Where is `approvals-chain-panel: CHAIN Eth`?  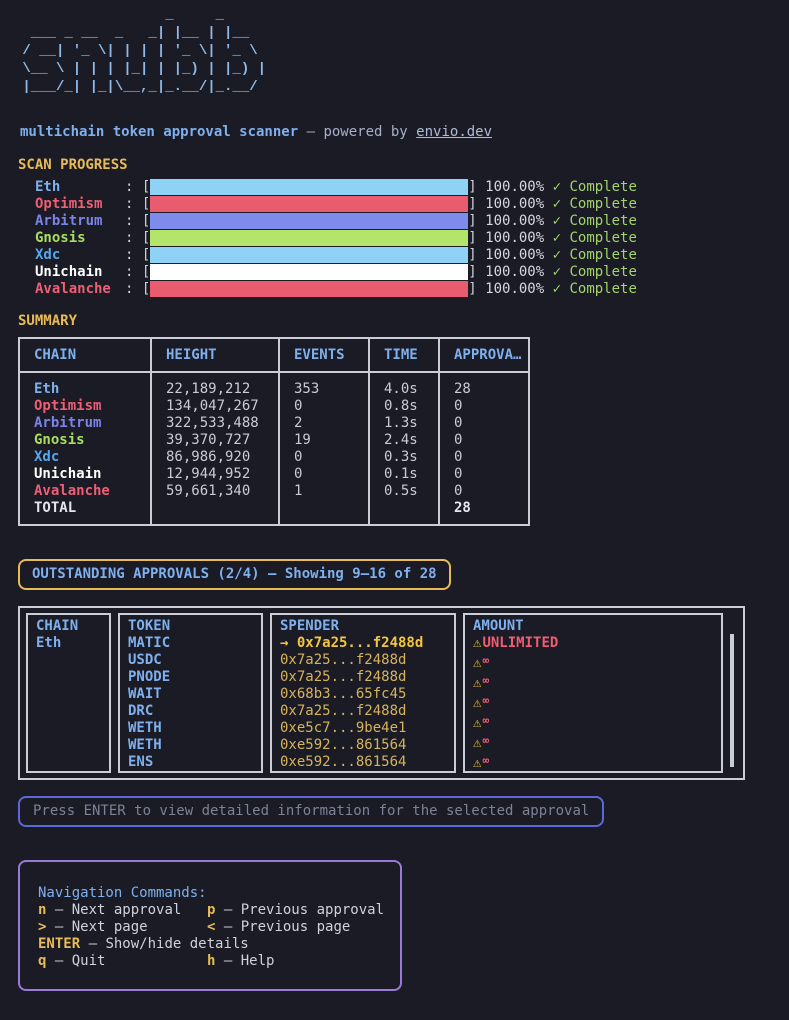
approvals-chain-panel: CHAIN Eth is located at coordinates (68, 693).